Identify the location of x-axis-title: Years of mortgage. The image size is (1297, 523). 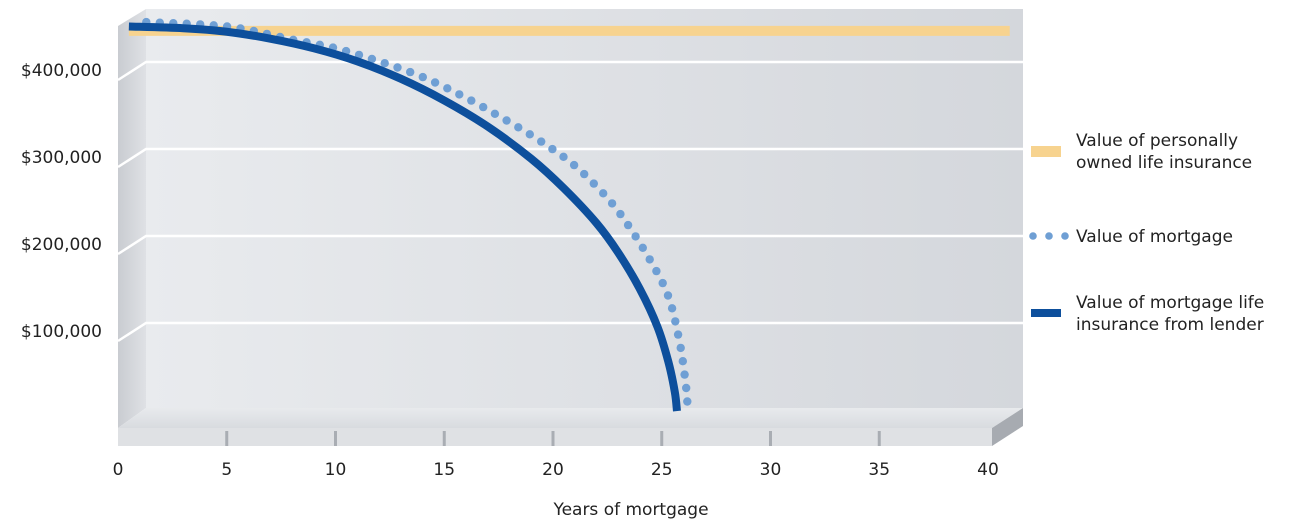
(630, 510).